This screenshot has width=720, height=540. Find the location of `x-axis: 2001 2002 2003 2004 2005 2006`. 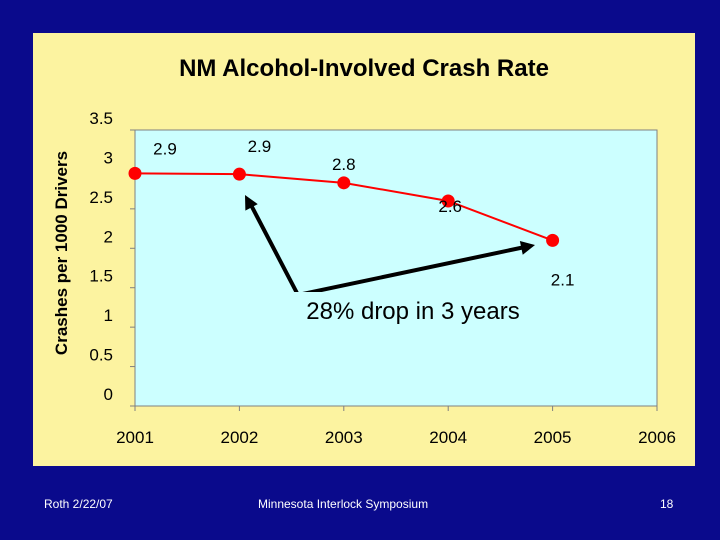

x-axis: 2001 2002 2003 2004 2005 2006 is located at coordinates (396, 426).